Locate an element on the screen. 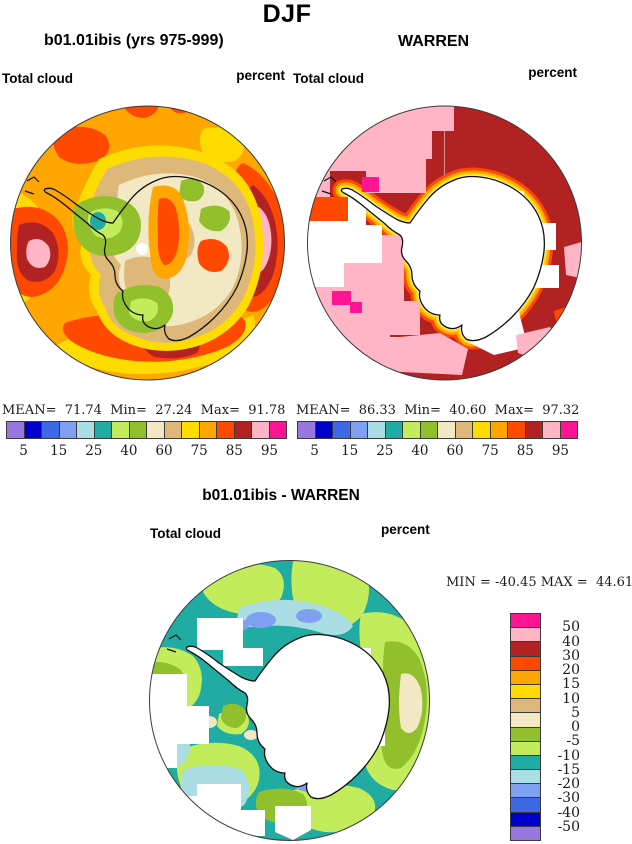  diff-map is located at coordinates (289, 700).